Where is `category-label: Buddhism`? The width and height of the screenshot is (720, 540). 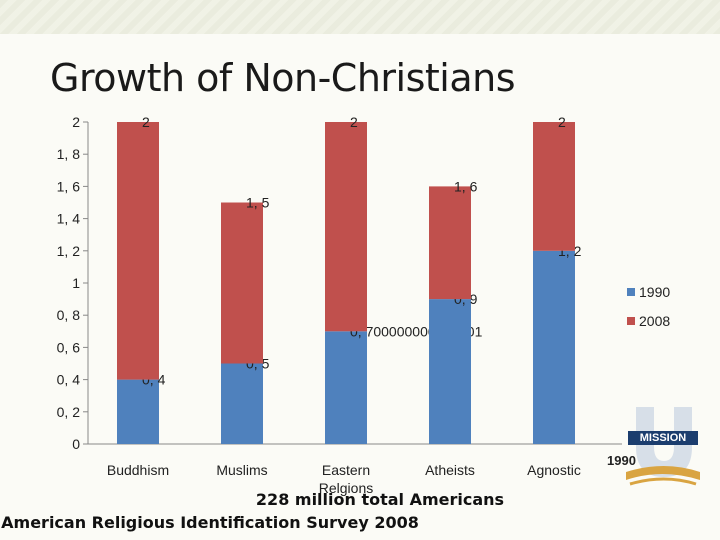 category-label: Buddhism is located at coordinates (138, 470).